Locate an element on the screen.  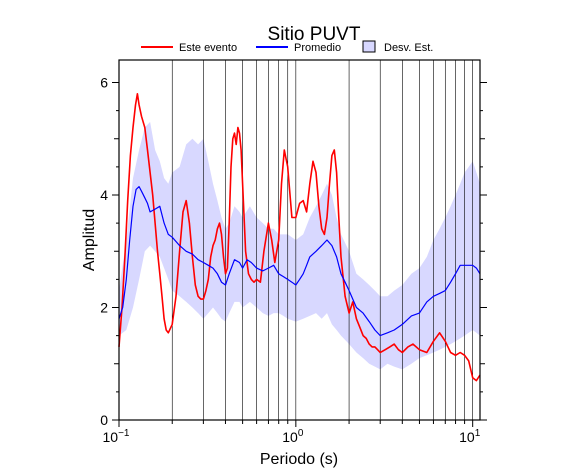
legend-label: Este evento is located at coordinates (208, 48).